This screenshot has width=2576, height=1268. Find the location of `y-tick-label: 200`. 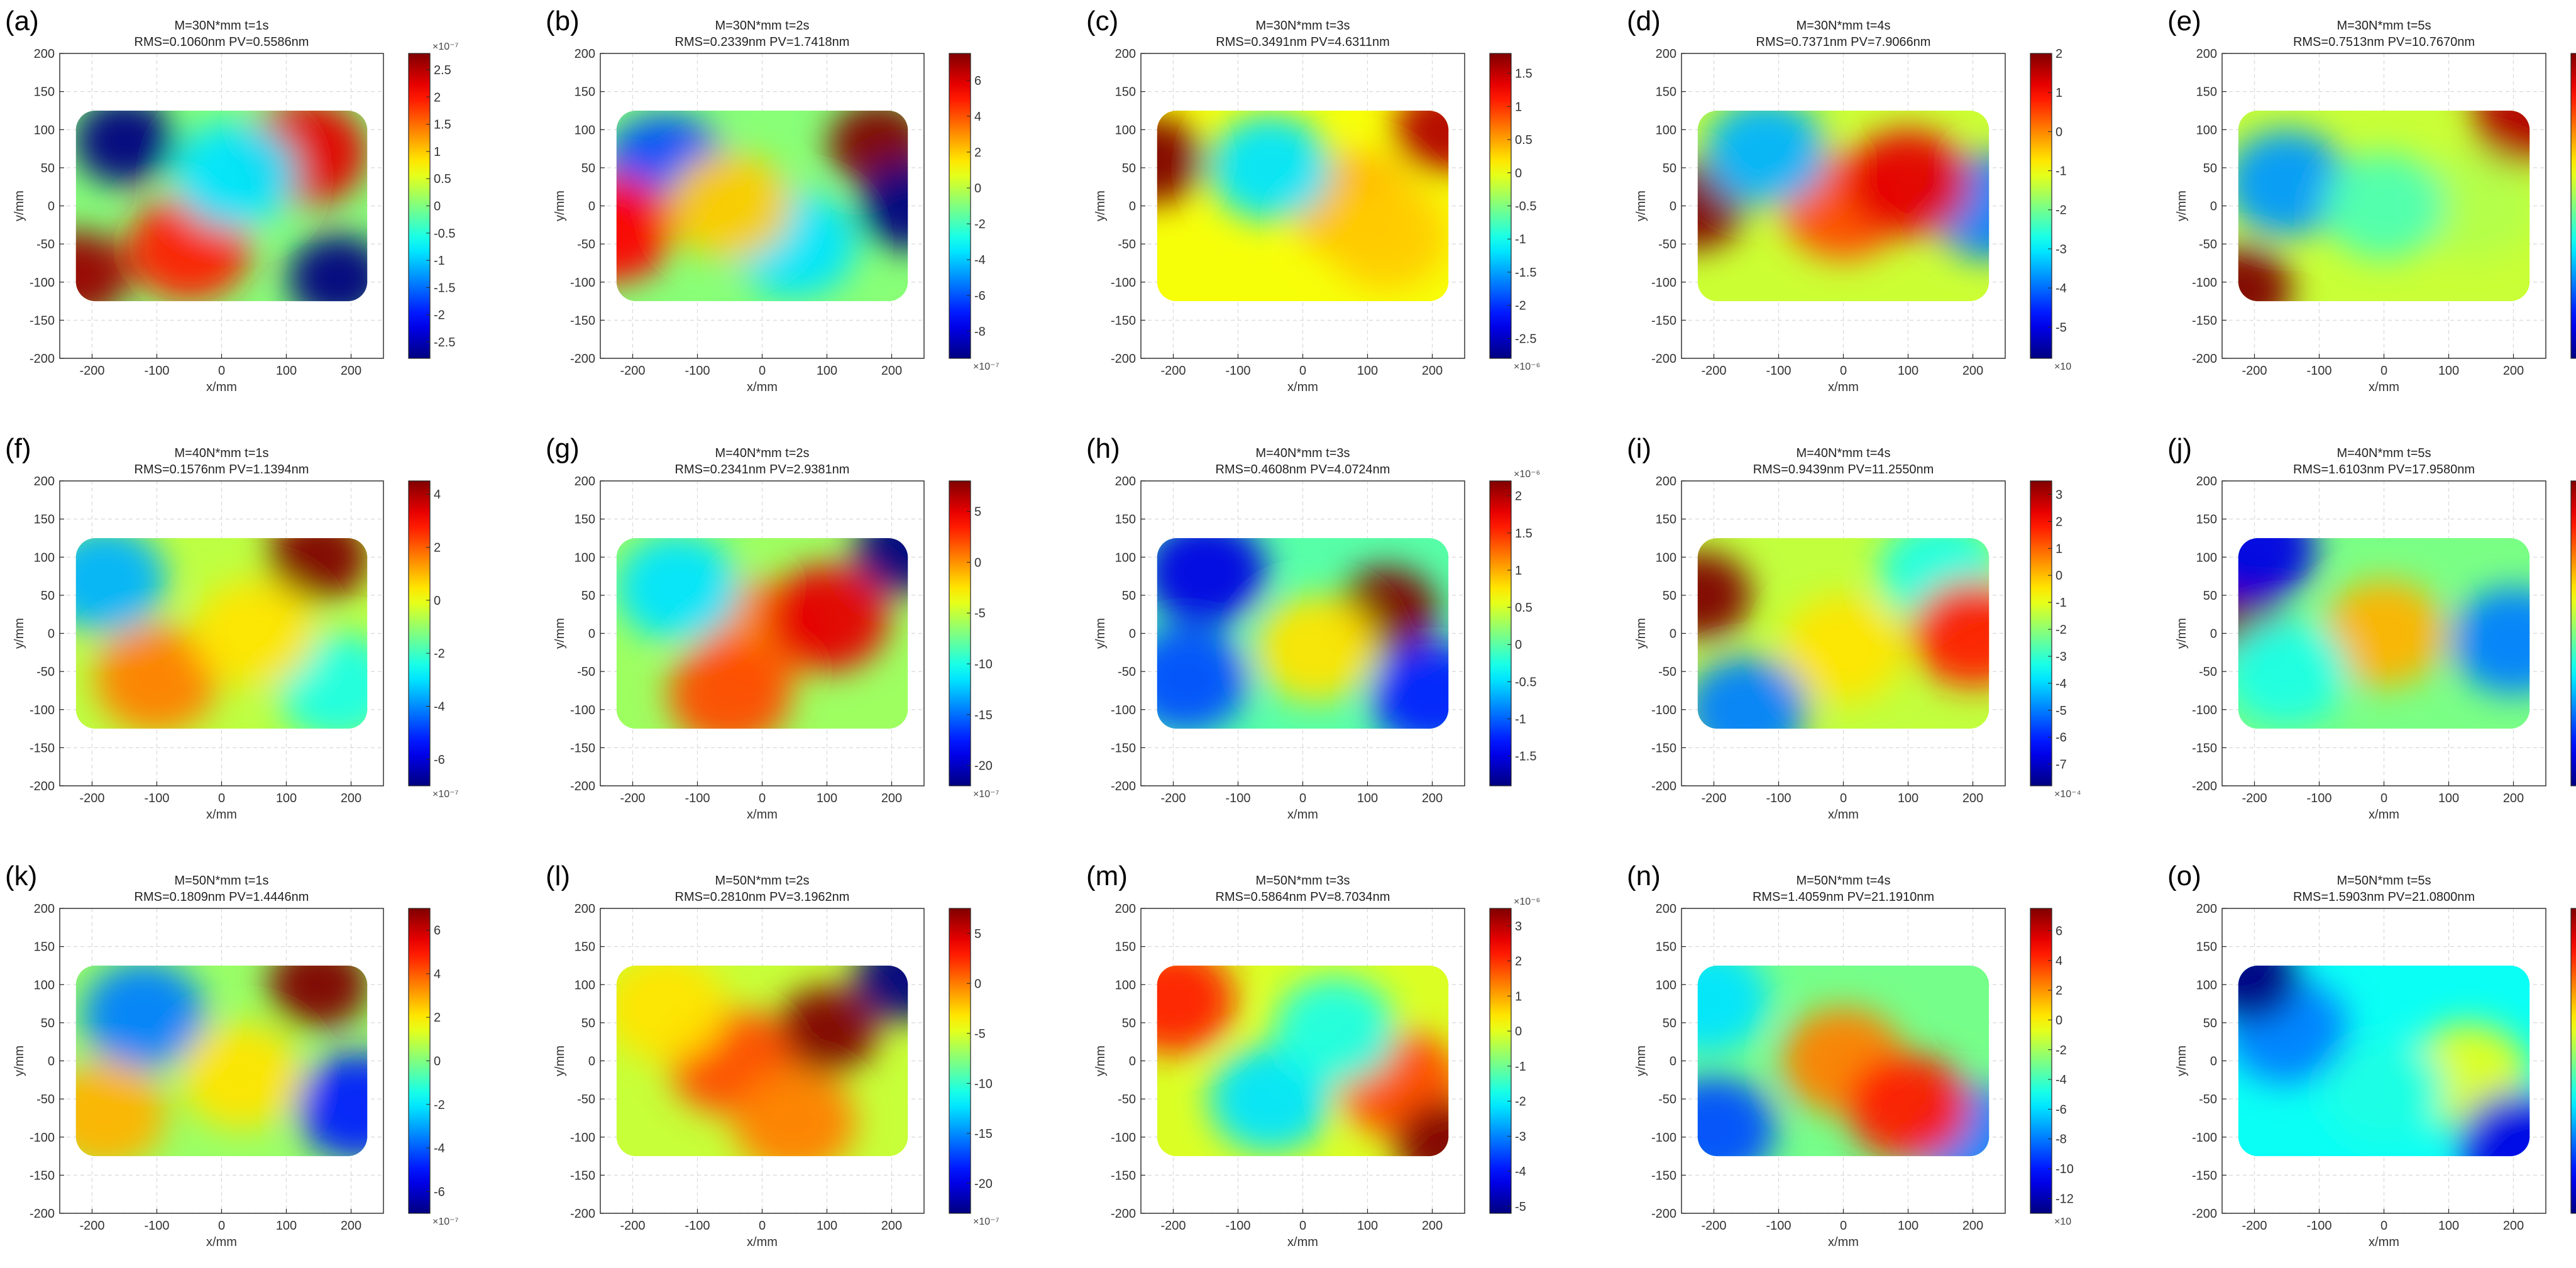

y-tick-label: 200 is located at coordinates (2207, 54).